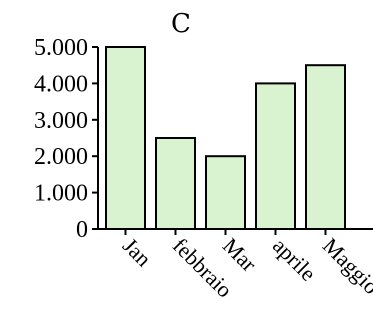 The width and height of the screenshot is (373, 324). What do you see at coordinates (325, 147) in the screenshot?
I see `bar-maggio` at bounding box center [325, 147].